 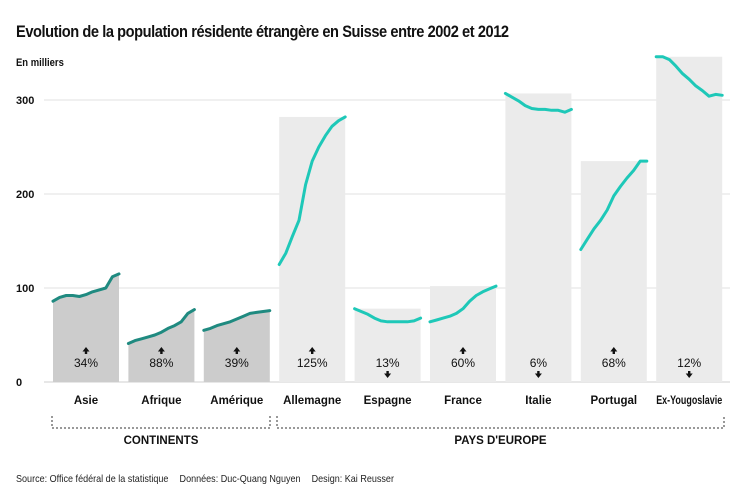 What do you see at coordinates (25, 195) in the screenshot?
I see `y-tick-label: 200` at bounding box center [25, 195].